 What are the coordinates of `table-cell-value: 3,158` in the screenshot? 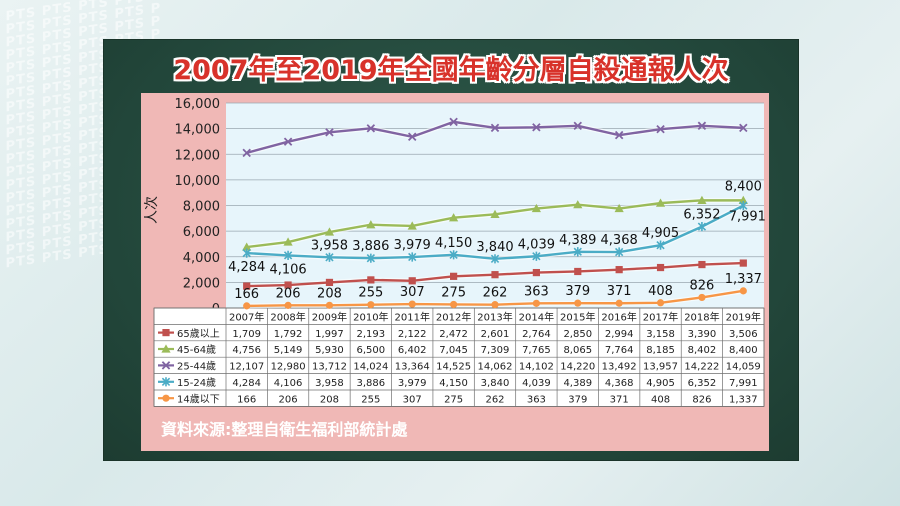 It's located at (660, 334).